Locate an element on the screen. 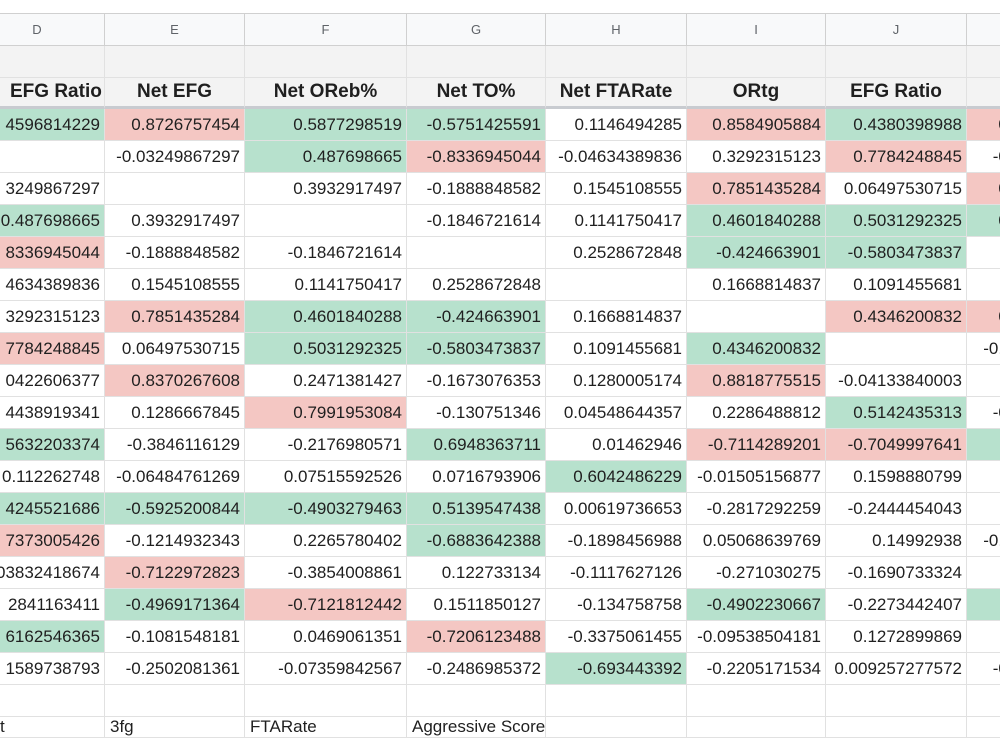 This screenshot has height=750, width=1000. data-cell: 0.5139547438 is located at coordinates (476, 509).